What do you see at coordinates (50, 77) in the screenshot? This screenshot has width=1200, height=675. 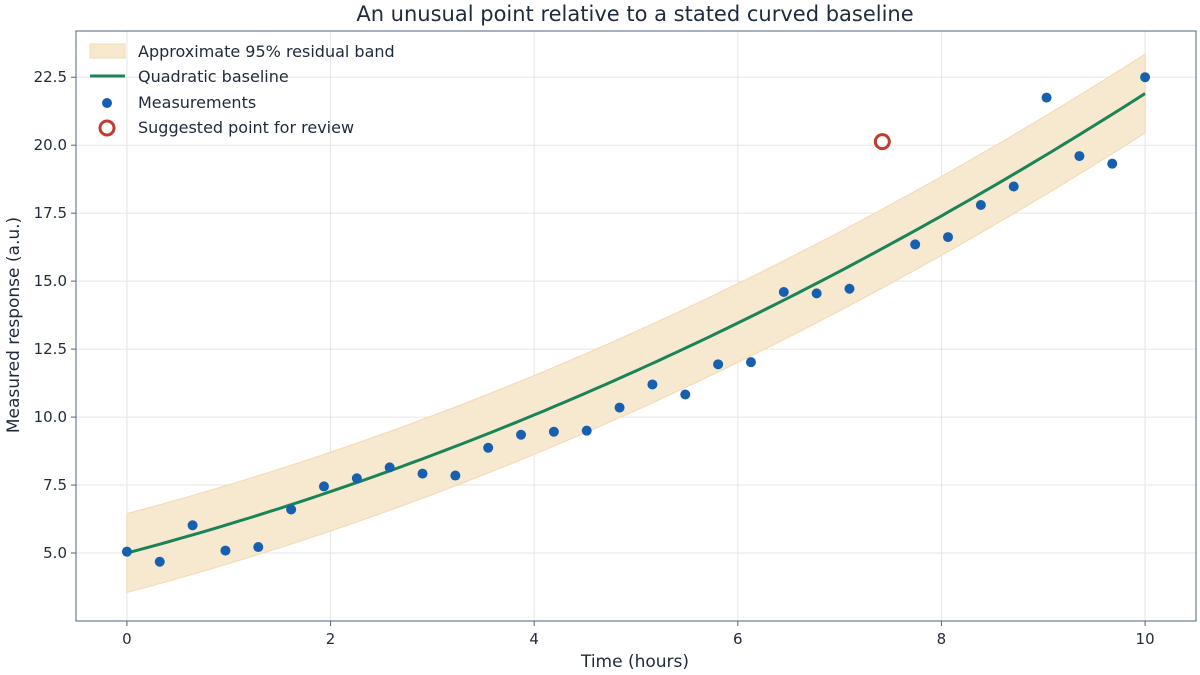 I see `y-tick-label: 22.5` at bounding box center [50, 77].